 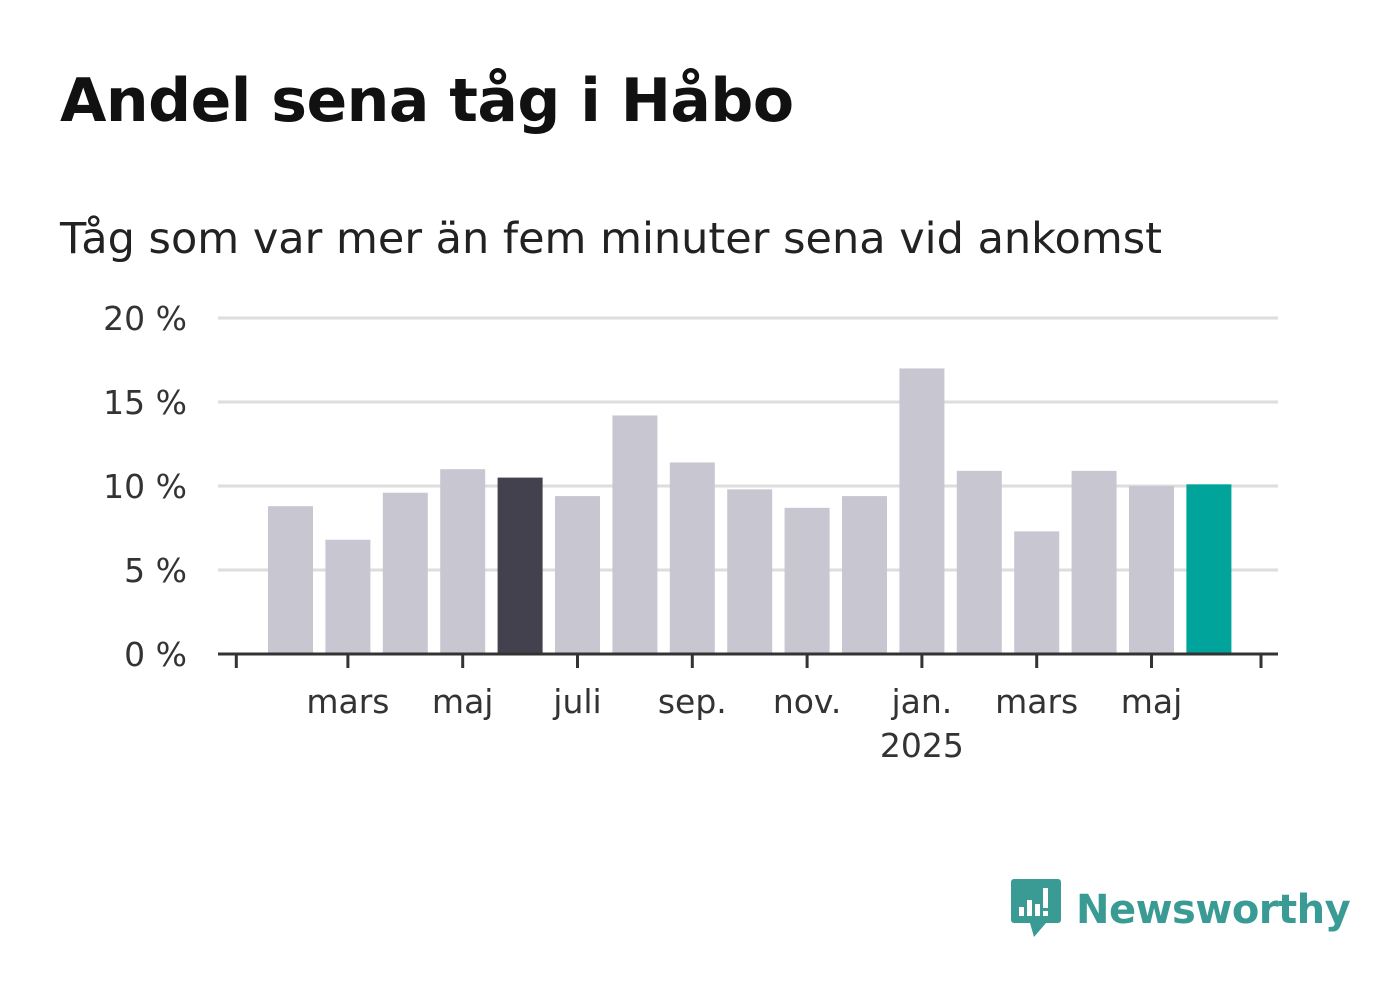 What do you see at coordinates (748, 660) in the screenshot?
I see `x-axis` at bounding box center [748, 660].